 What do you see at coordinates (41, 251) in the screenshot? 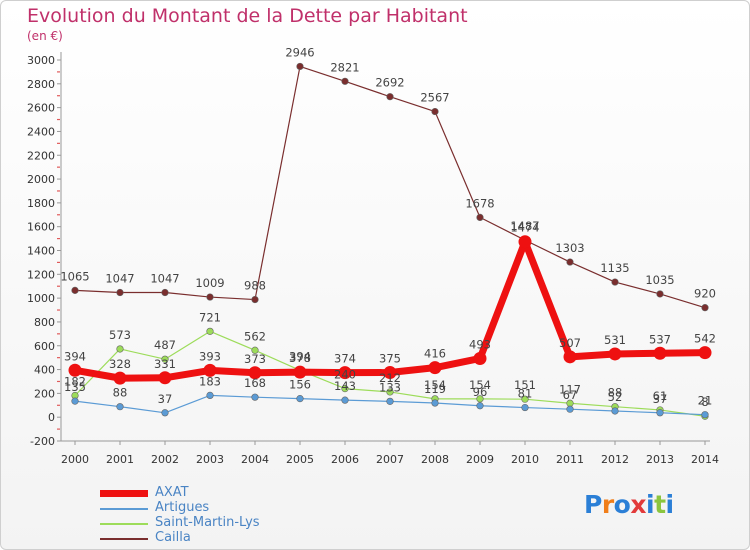
I see `y-tick-label: 1400` at bounding box center [41, 251].